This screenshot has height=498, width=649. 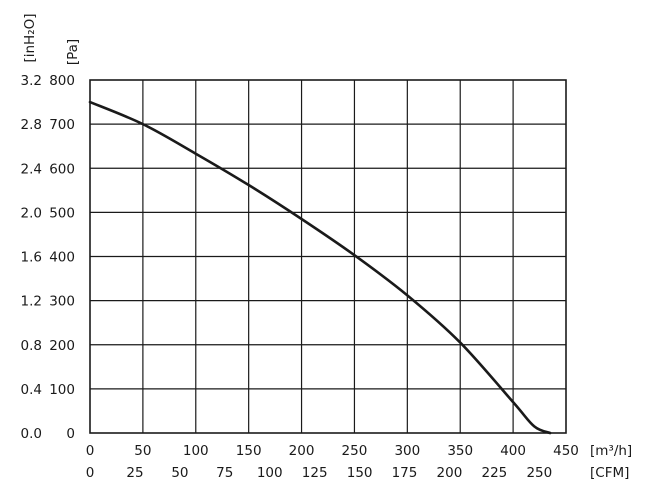 What do you see at coordinates (62, 346) in the screenshot?
I see `y-tick-label-pa: 200` at bounding box center [62, 346].